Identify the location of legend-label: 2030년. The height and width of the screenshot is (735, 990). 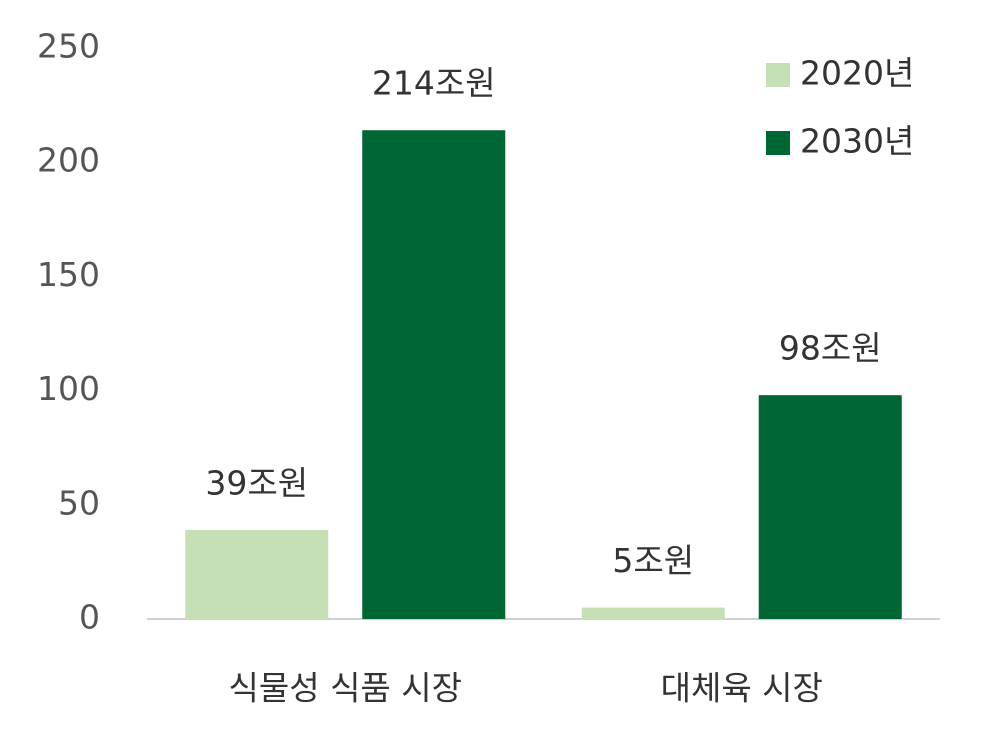
(857, 141).